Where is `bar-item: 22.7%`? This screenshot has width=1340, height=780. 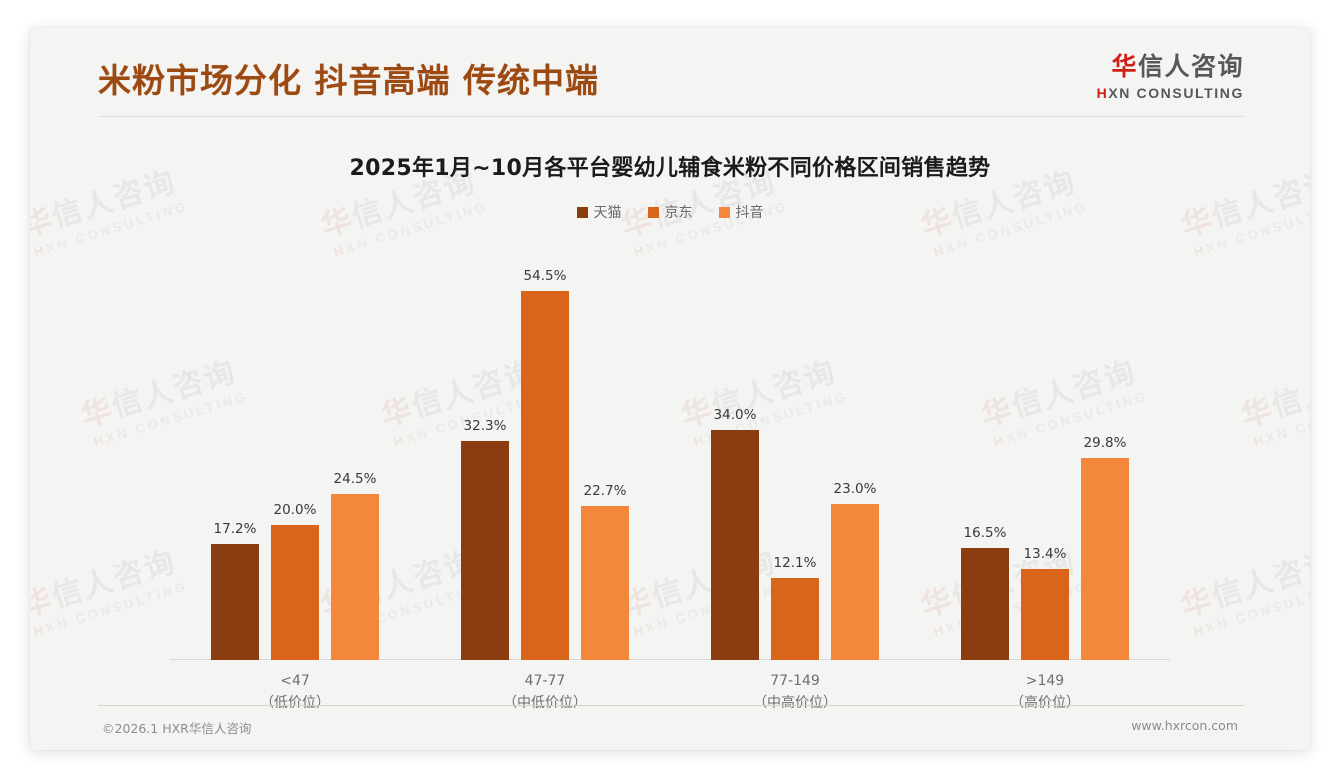 bar-item: 22.7% is located at coordinates (605, 445).